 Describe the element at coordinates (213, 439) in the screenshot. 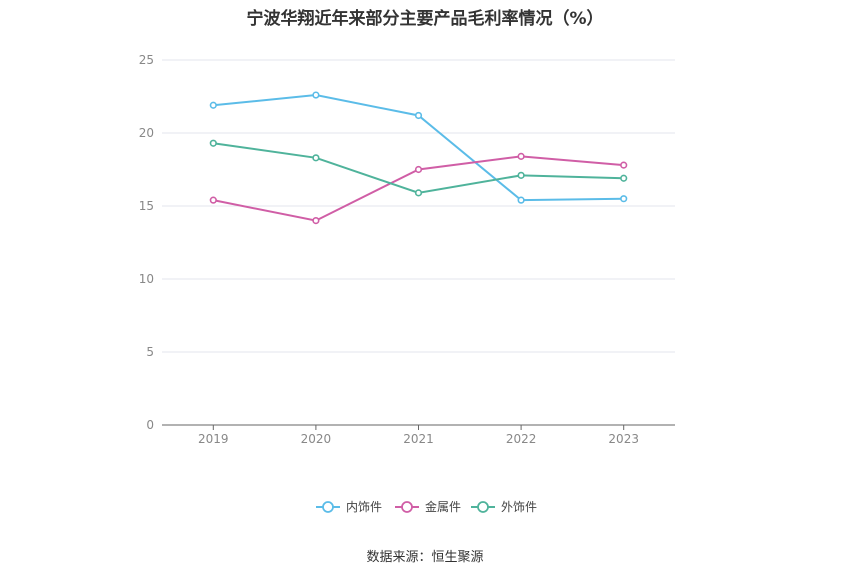

I see `x-tick-label: 2019` at that location.